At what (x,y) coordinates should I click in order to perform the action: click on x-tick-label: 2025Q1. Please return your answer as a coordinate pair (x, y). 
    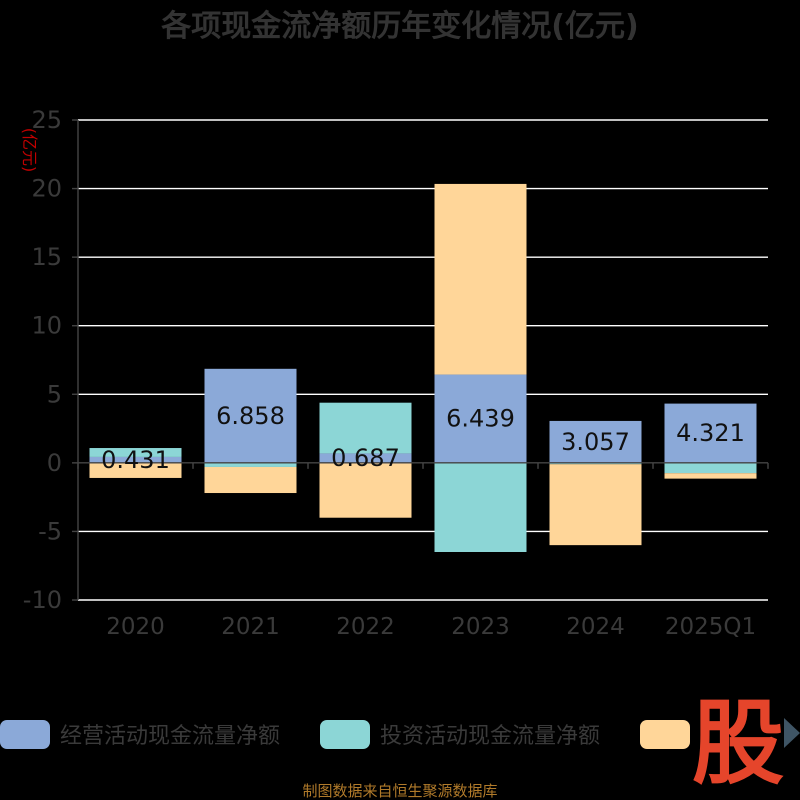
    Looking at the image, I should click on (710, 627).